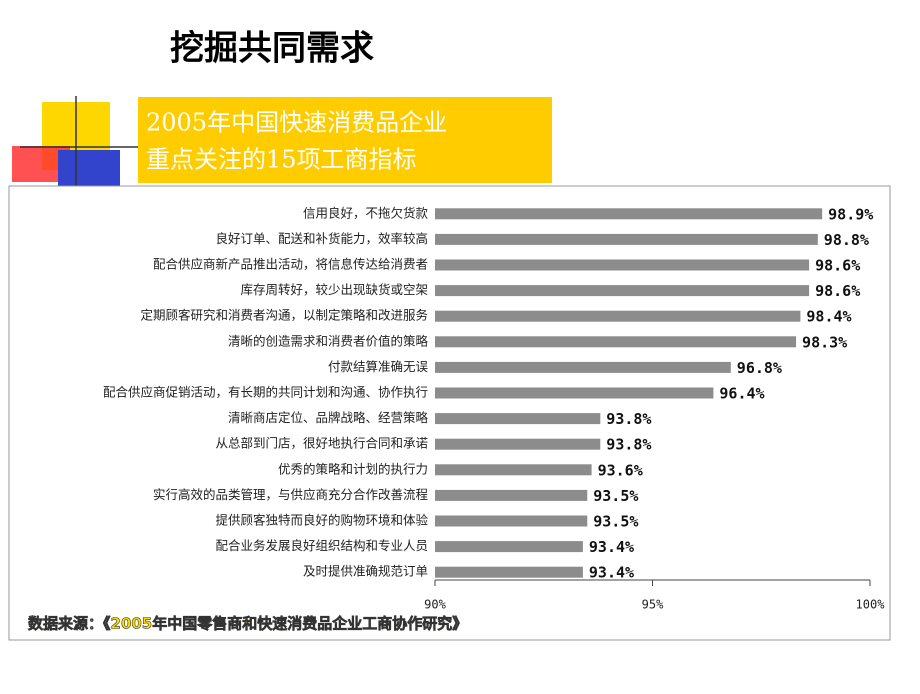 The height and width of the screenshot is (694, 920). I want to click on value-label: 98.3%, so click(824, 342).